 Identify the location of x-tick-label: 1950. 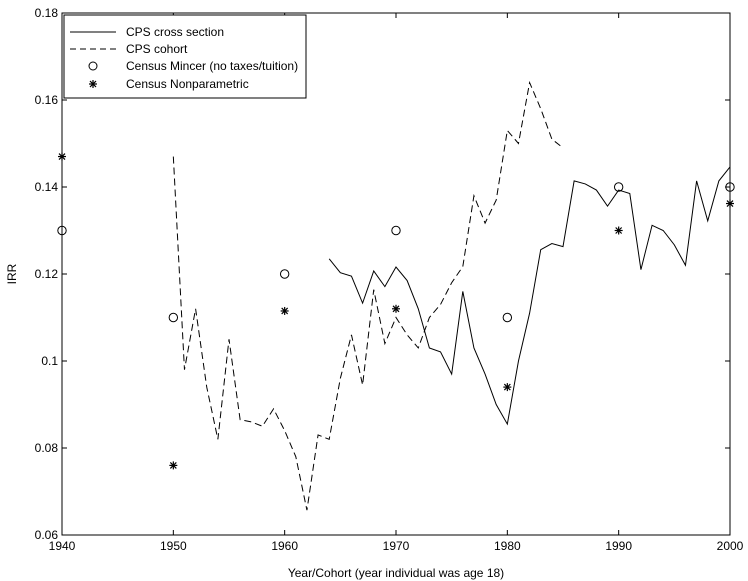
(173, 546).